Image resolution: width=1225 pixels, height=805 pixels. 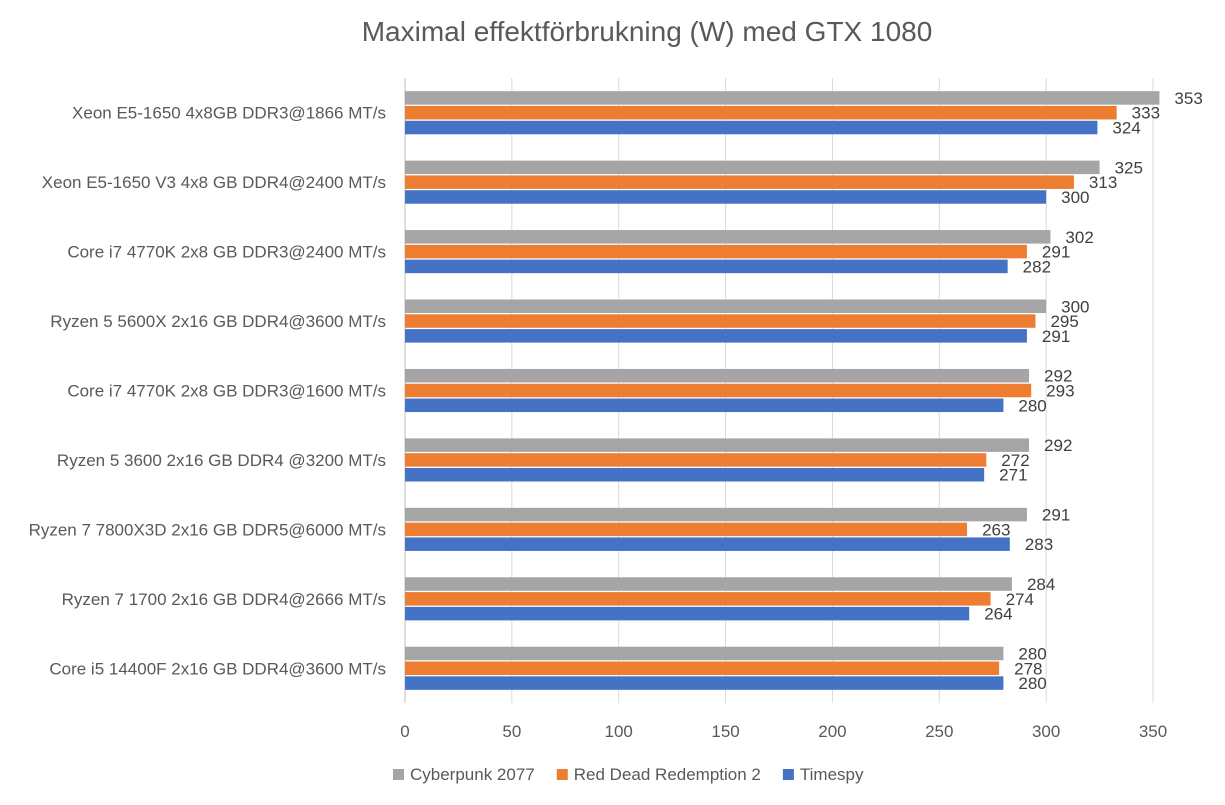 I want to click on data-label: 272, so click(x=1015, y=460).